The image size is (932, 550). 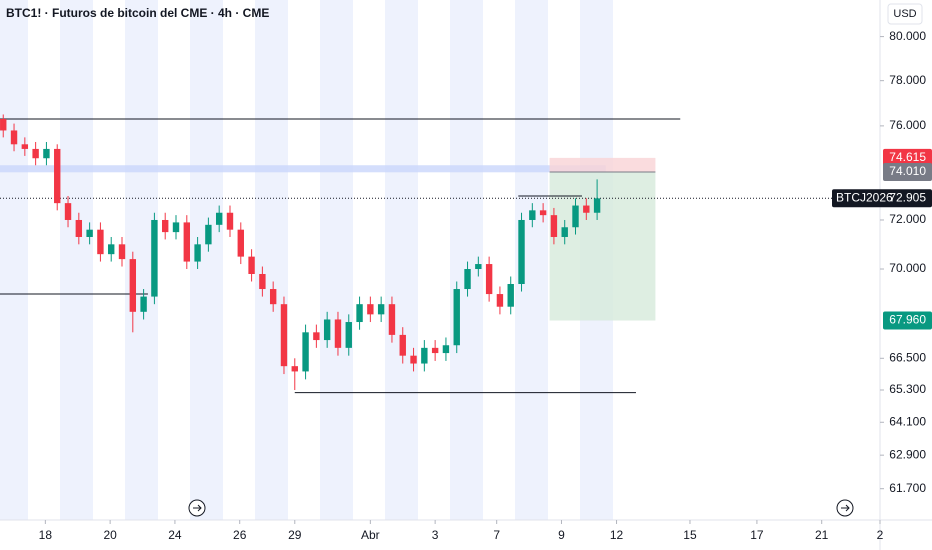 I want to click on price-label: 74.010, so click(x=907, y=171).